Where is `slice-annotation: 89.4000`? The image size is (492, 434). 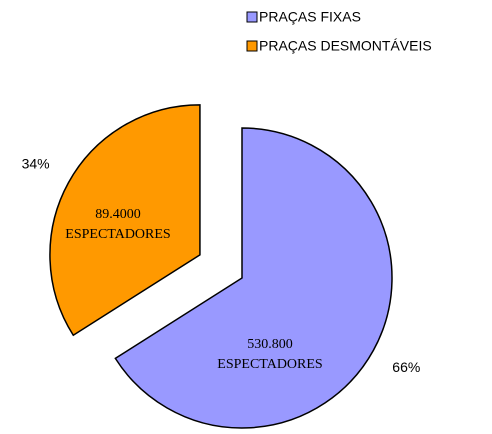 slice-annotation: 89.4000 is located at coordinates (118, 214).